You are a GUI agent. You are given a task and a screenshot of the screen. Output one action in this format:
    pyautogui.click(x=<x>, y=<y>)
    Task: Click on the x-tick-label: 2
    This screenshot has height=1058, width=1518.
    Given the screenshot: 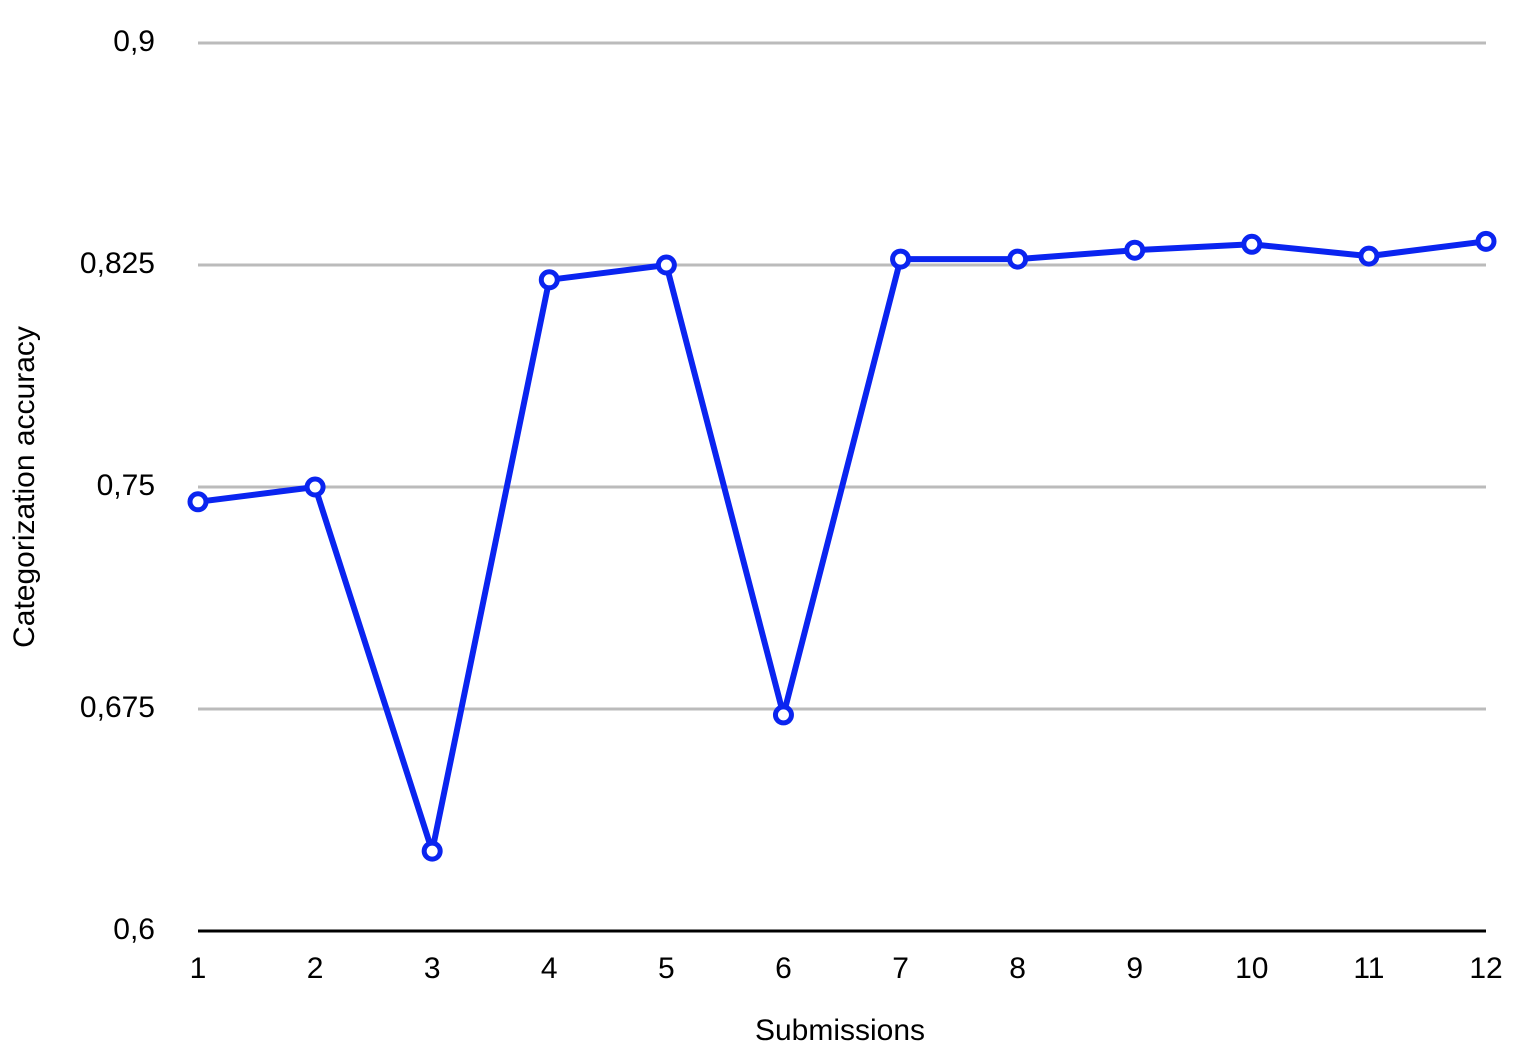 What is the action you would take?
    pyautogui.click(x=315, y=968)
    